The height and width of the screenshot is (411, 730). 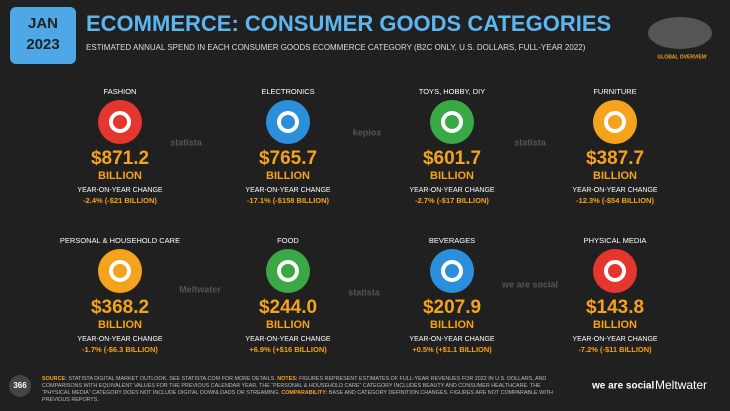 What do you see at coordinates (452, 91) in the screenshot?
I see `category: TOYS, HOBBY, DIY` at bounding box center [452, 91].